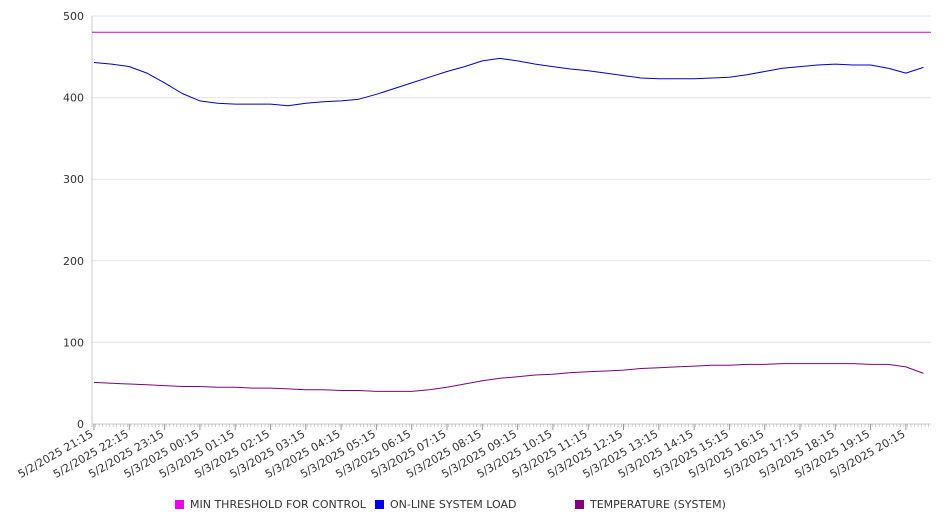 This screenshot has height=526, width=946. I want to click on legend-item-min-threshold: MIN THRESHOLD FOR CONTROL, so click(270, 504).